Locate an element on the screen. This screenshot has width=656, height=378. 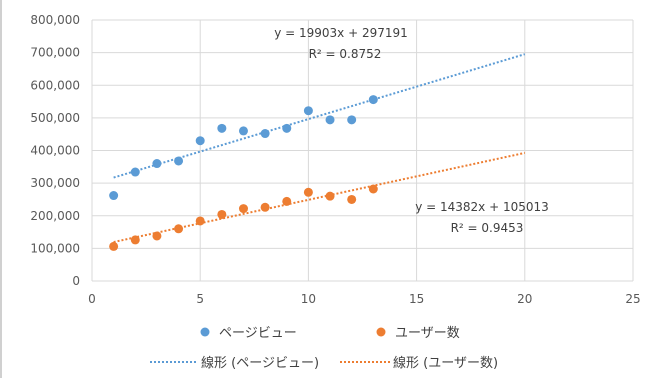
legend-pageview-marker is located at coordinates (205, 332).